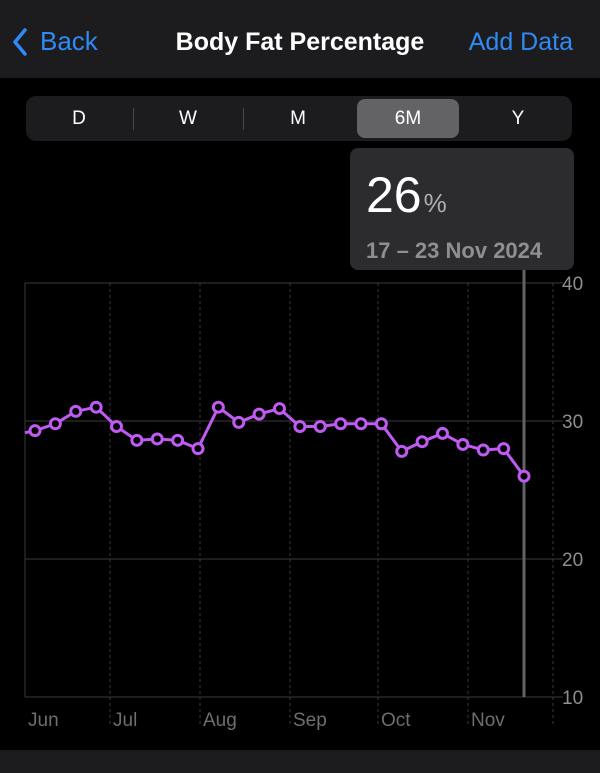 The image size is (600, 773). I want to click on x-tick-label: Nov, so click(488, 720).